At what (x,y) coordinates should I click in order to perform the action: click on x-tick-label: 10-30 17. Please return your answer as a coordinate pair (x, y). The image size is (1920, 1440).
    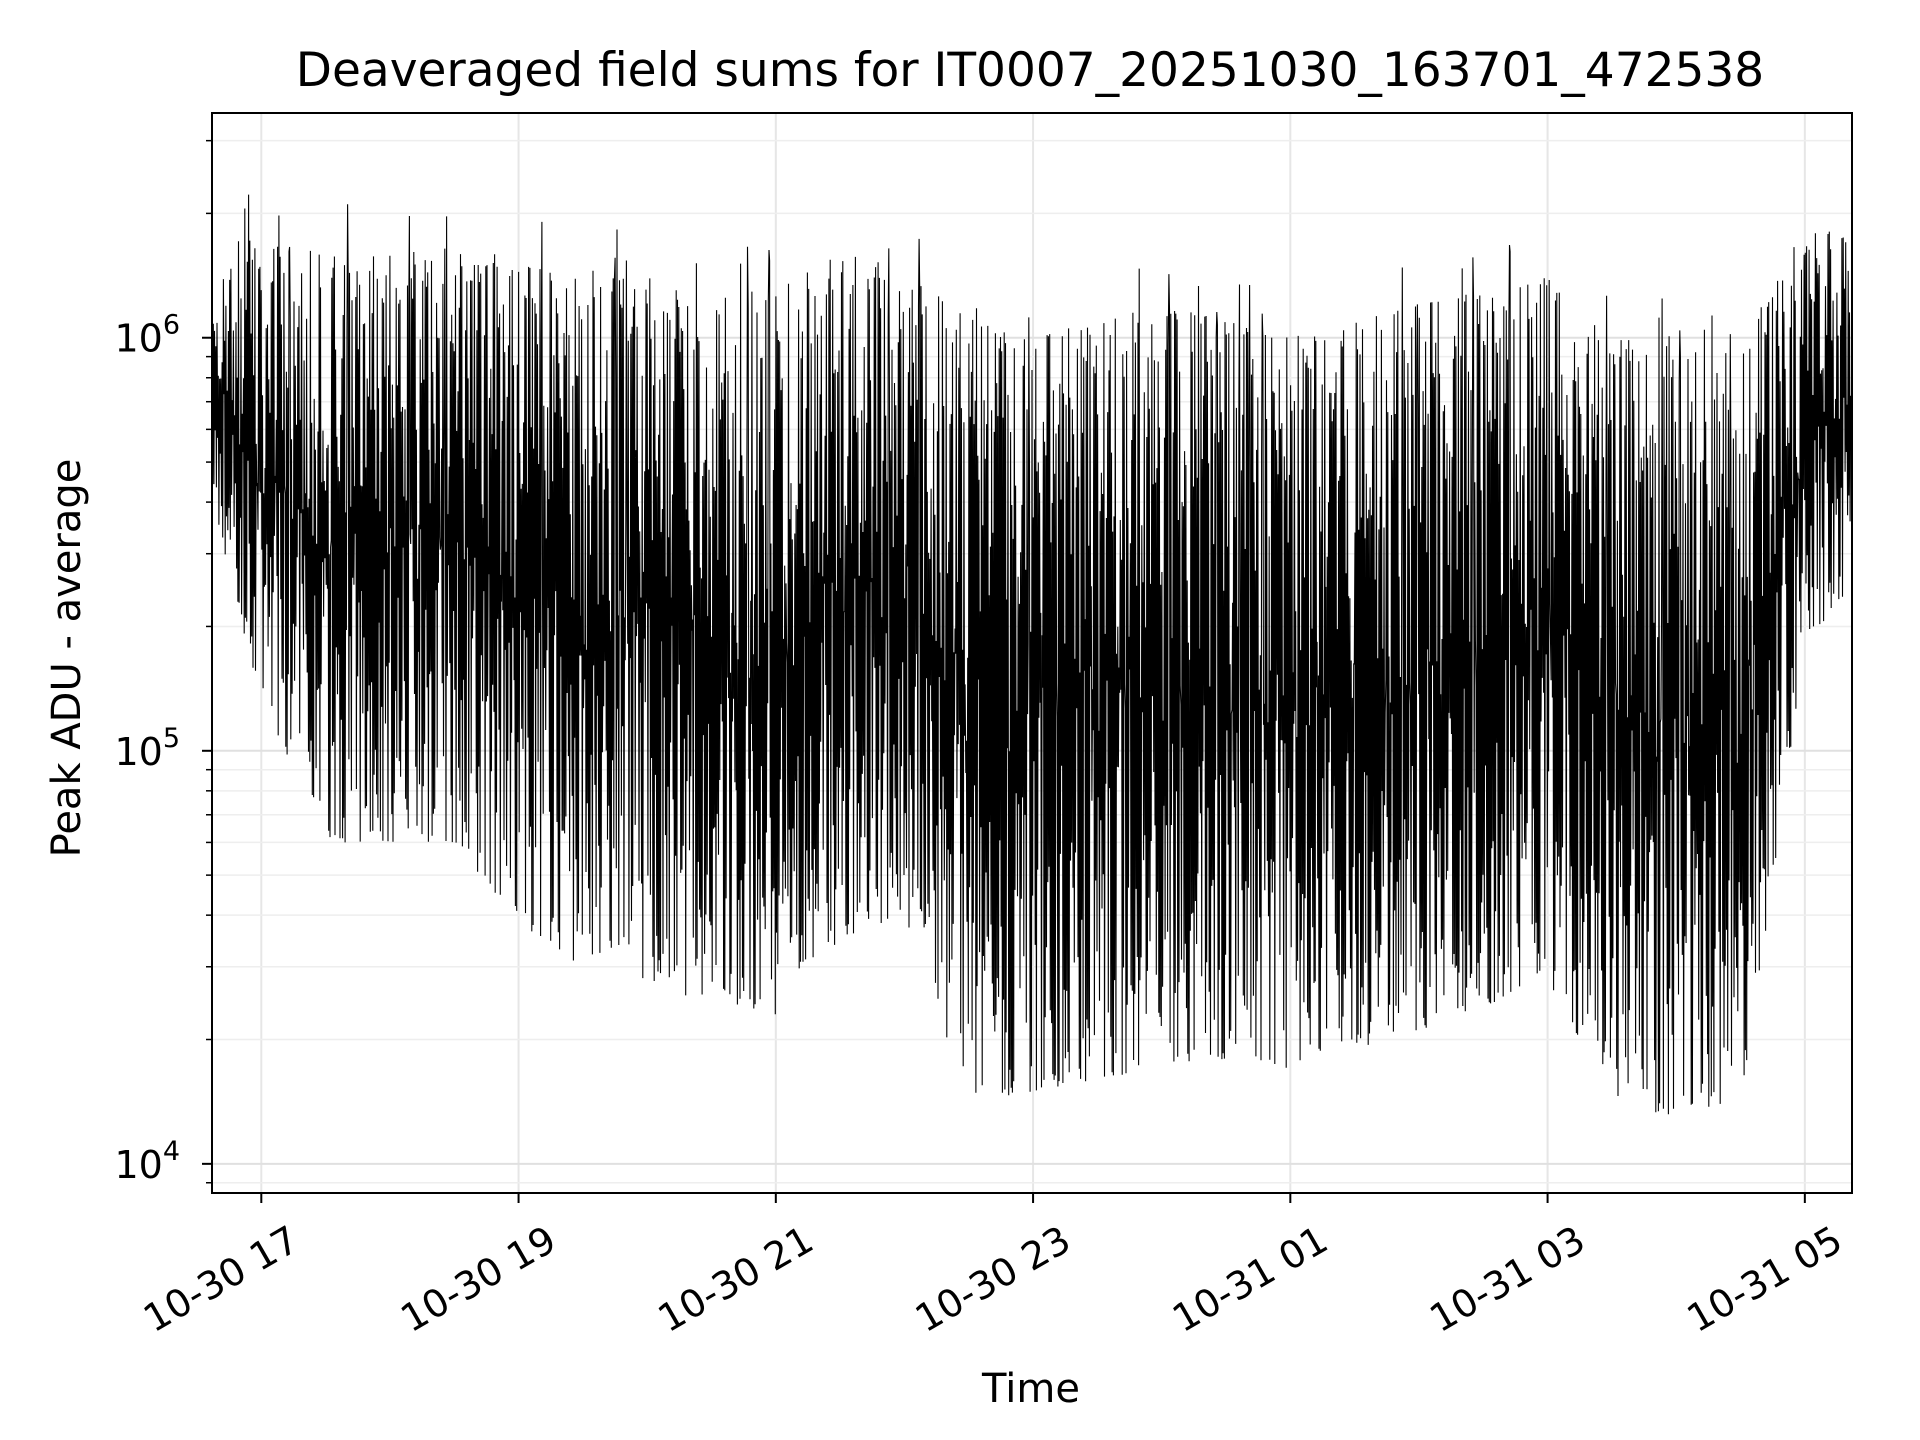
    Looking at the image, I should click on (221, 1279).